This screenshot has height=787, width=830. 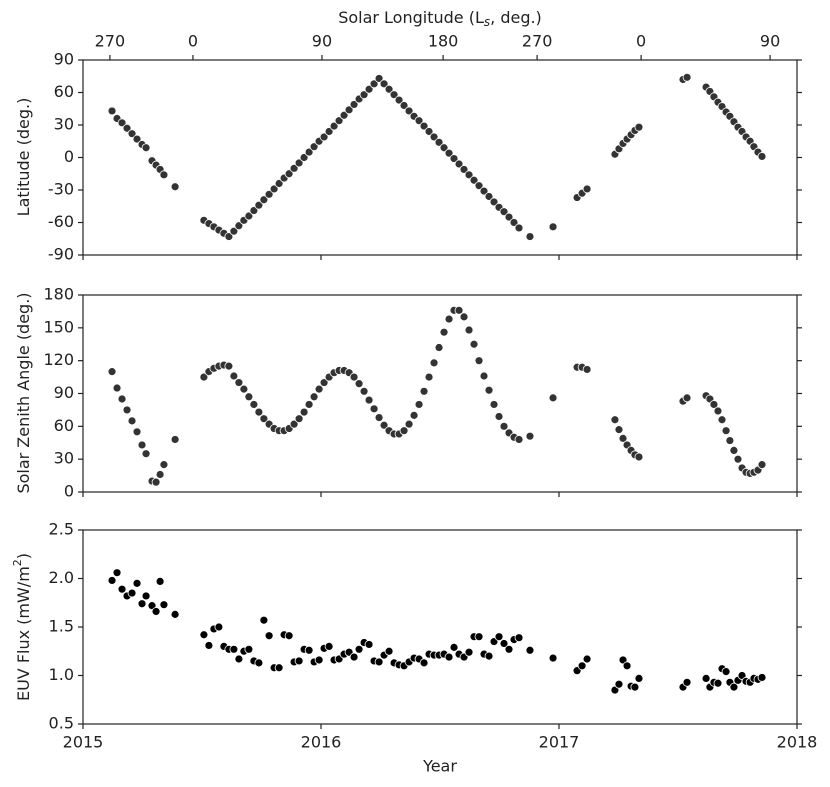 I want to click on y-tick-label: 2.0, so click(x=61, y=577).